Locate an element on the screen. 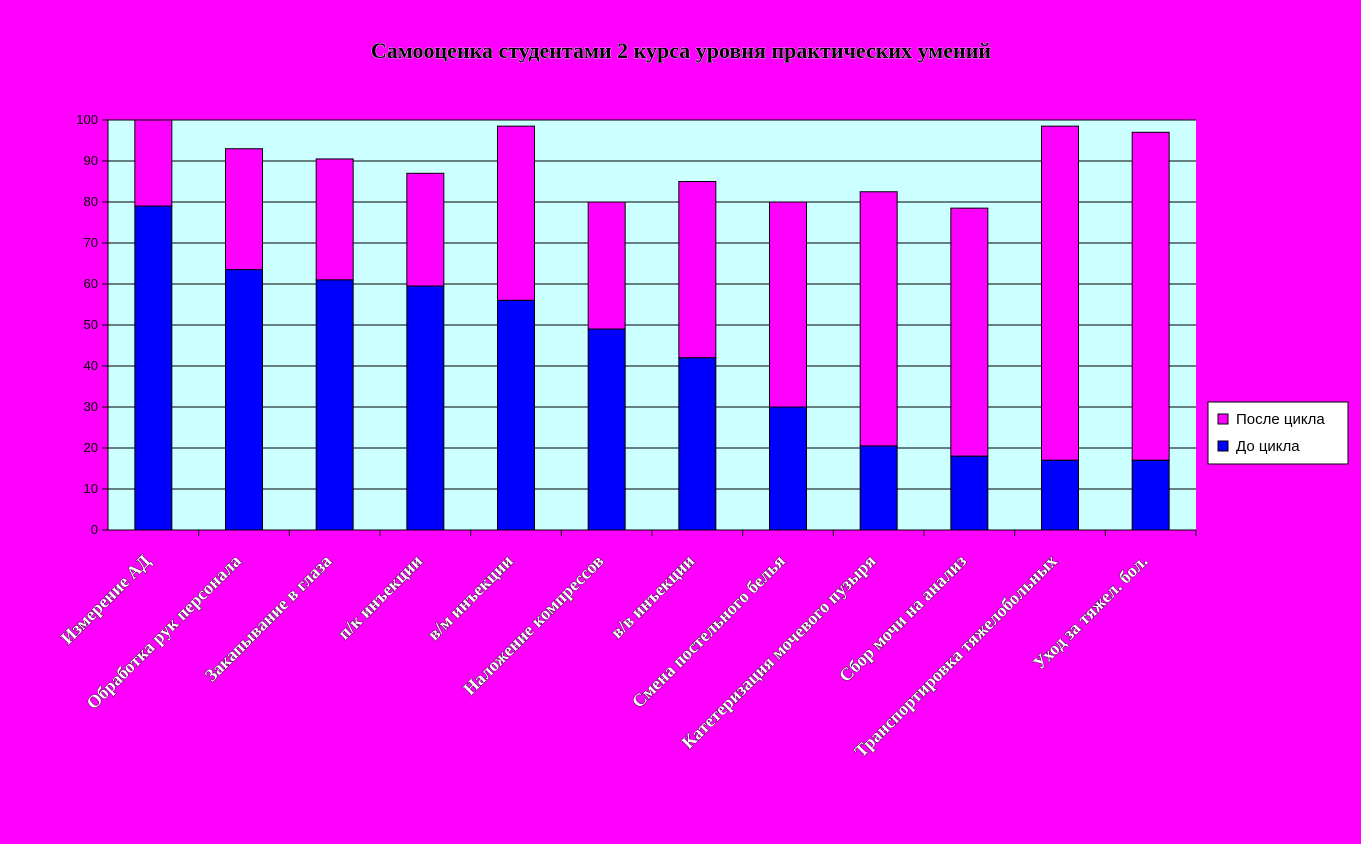 The image size is (1361, 844). category-label: в/м инъекции is located at coordinates (469, 597).